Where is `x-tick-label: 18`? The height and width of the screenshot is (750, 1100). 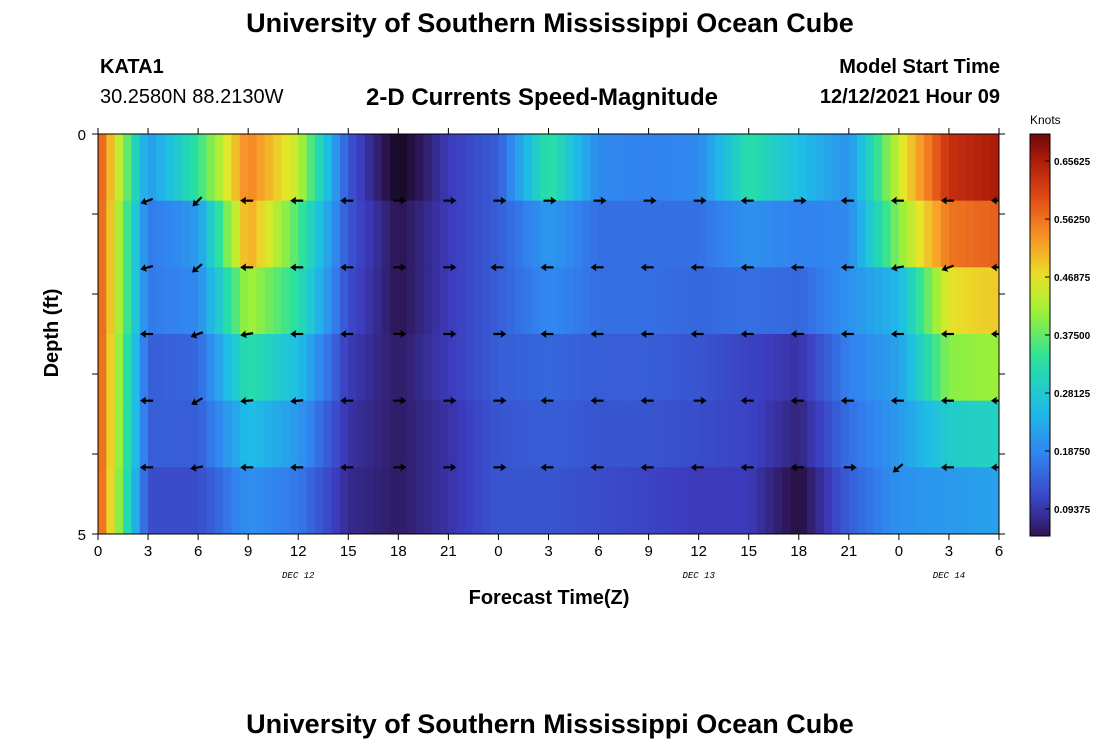 x-tick-label: 18 is located at coordinates (798, 551).